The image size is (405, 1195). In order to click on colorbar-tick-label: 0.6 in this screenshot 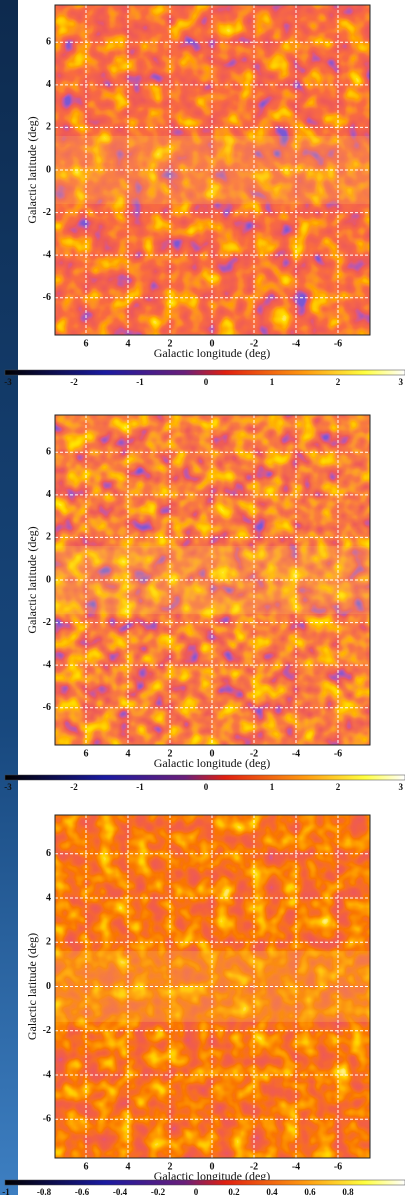, I will do `click(310, 1191)`.